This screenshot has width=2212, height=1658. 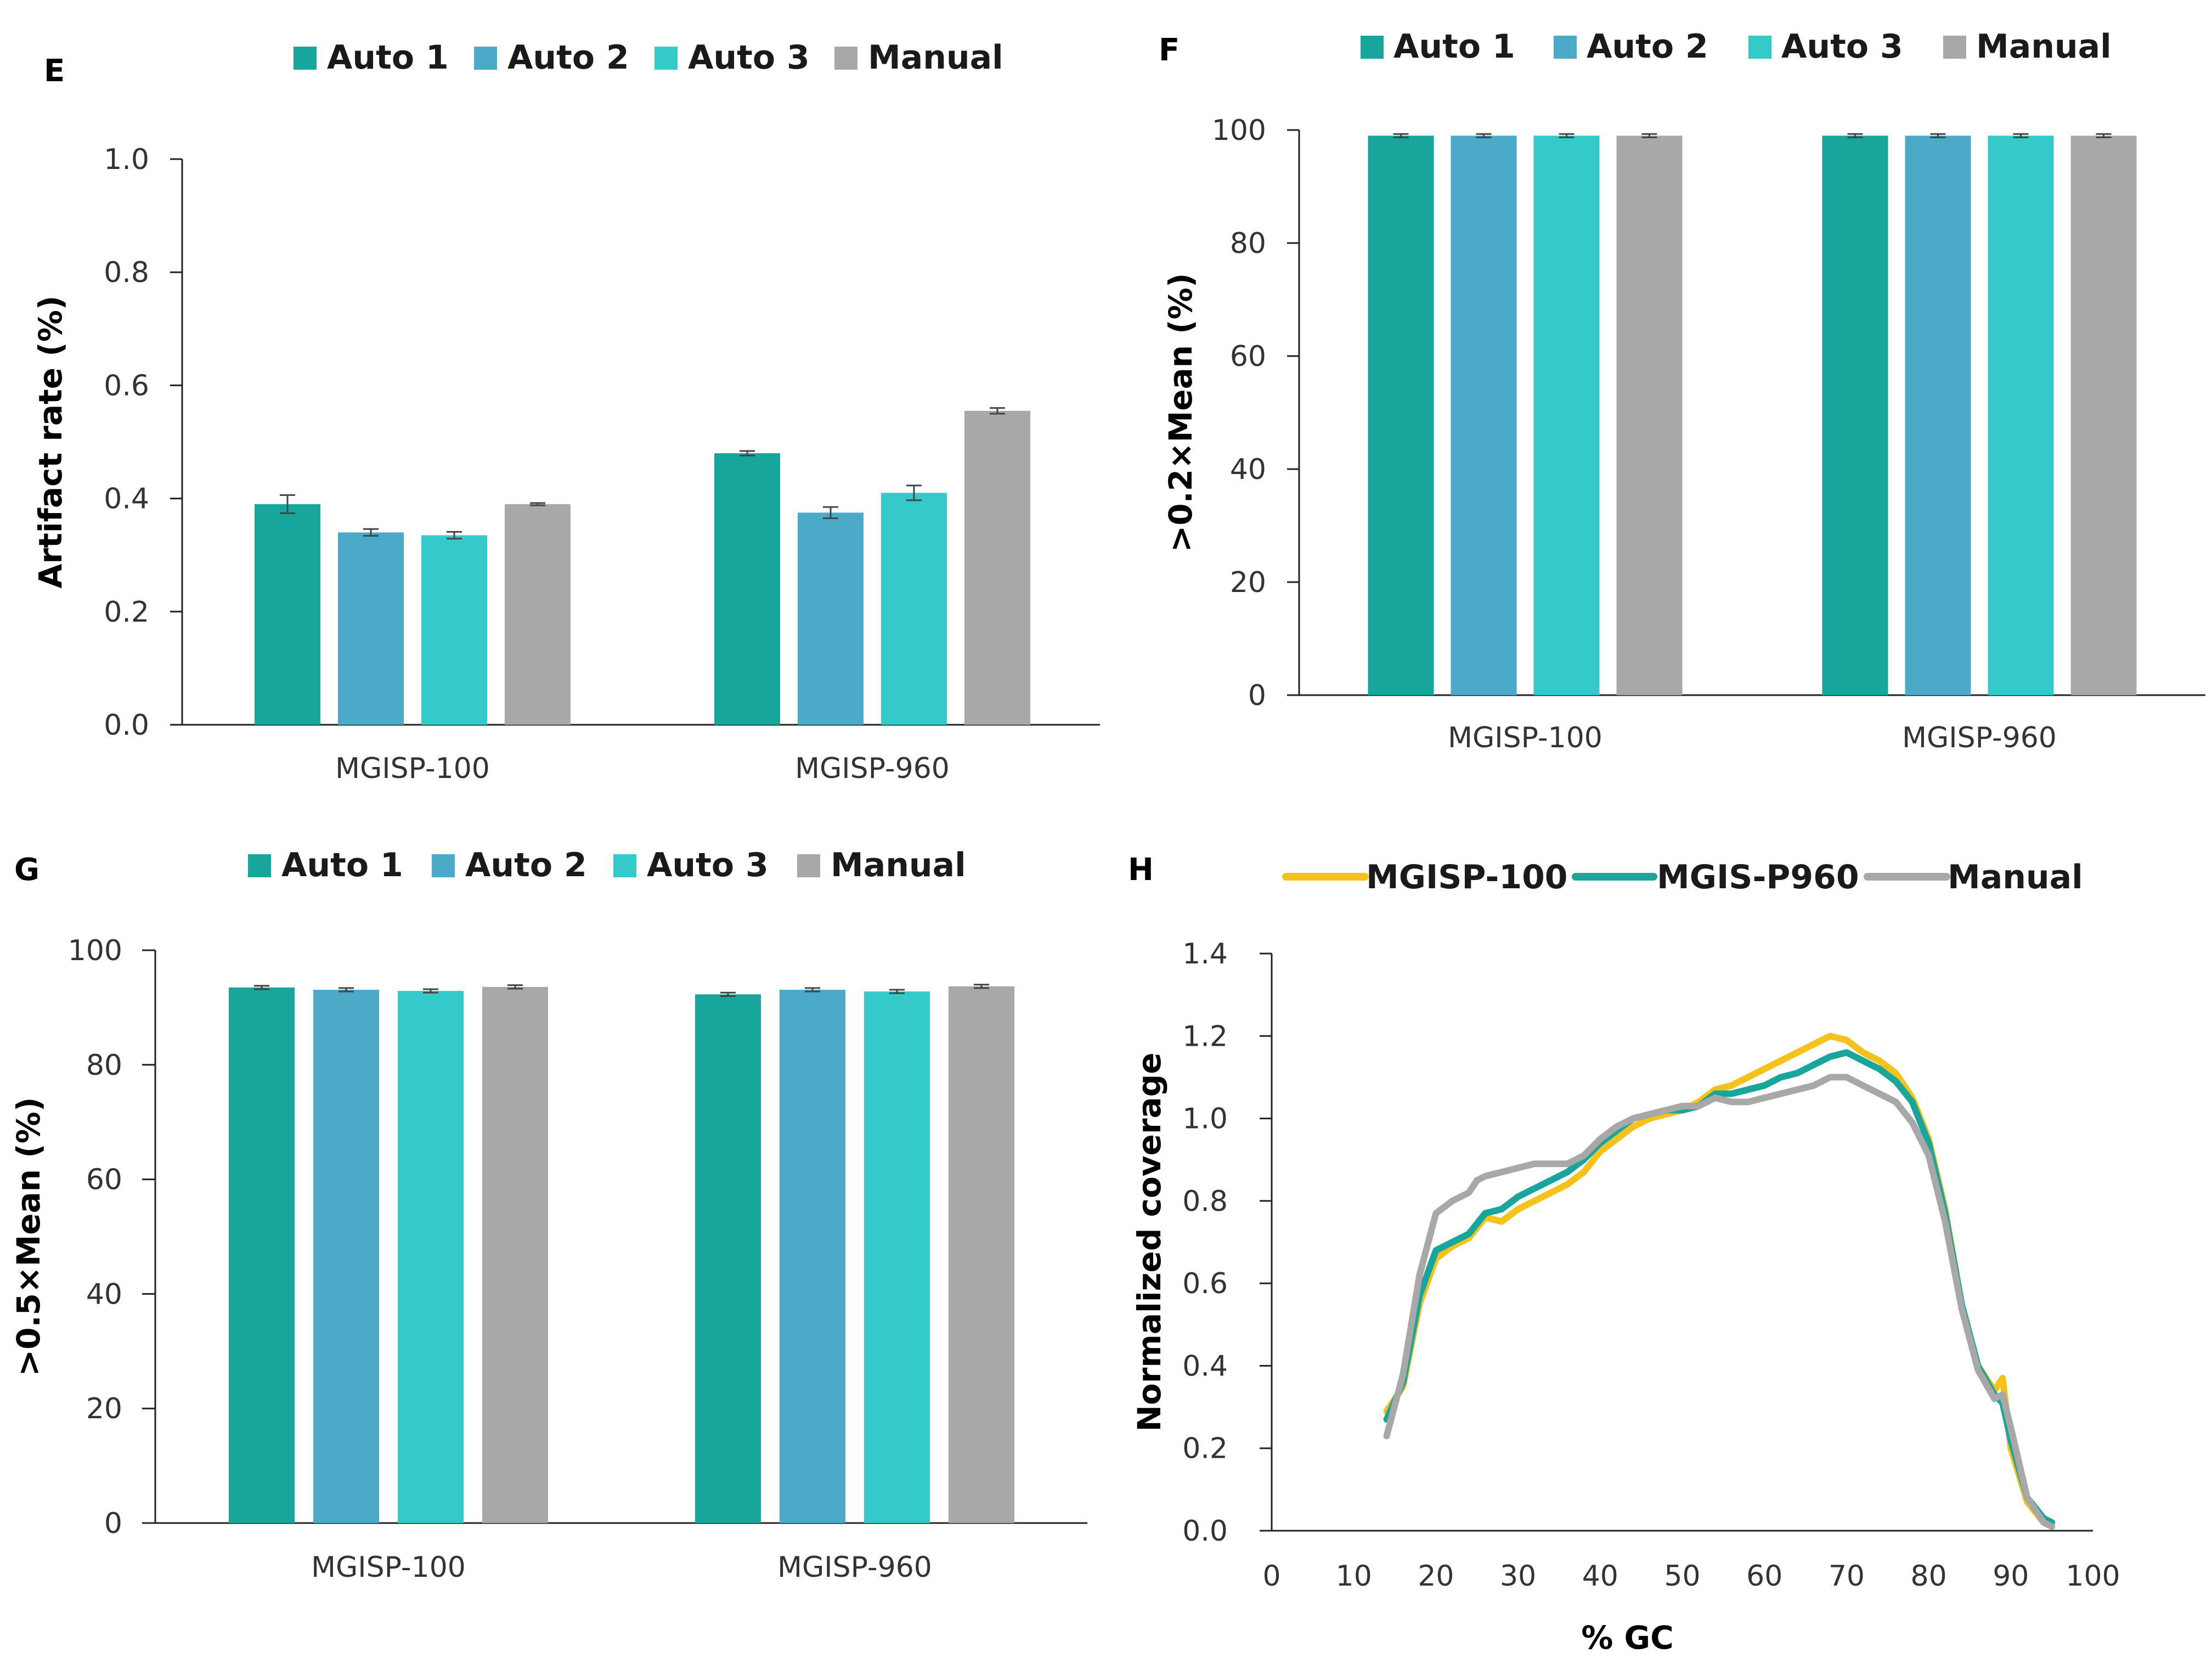 What do you see at coordinates (1467, 877) in the screenshot?
I see `legend-label-mgisp-100: MGISP-100` at bounding box center [1467, 877].